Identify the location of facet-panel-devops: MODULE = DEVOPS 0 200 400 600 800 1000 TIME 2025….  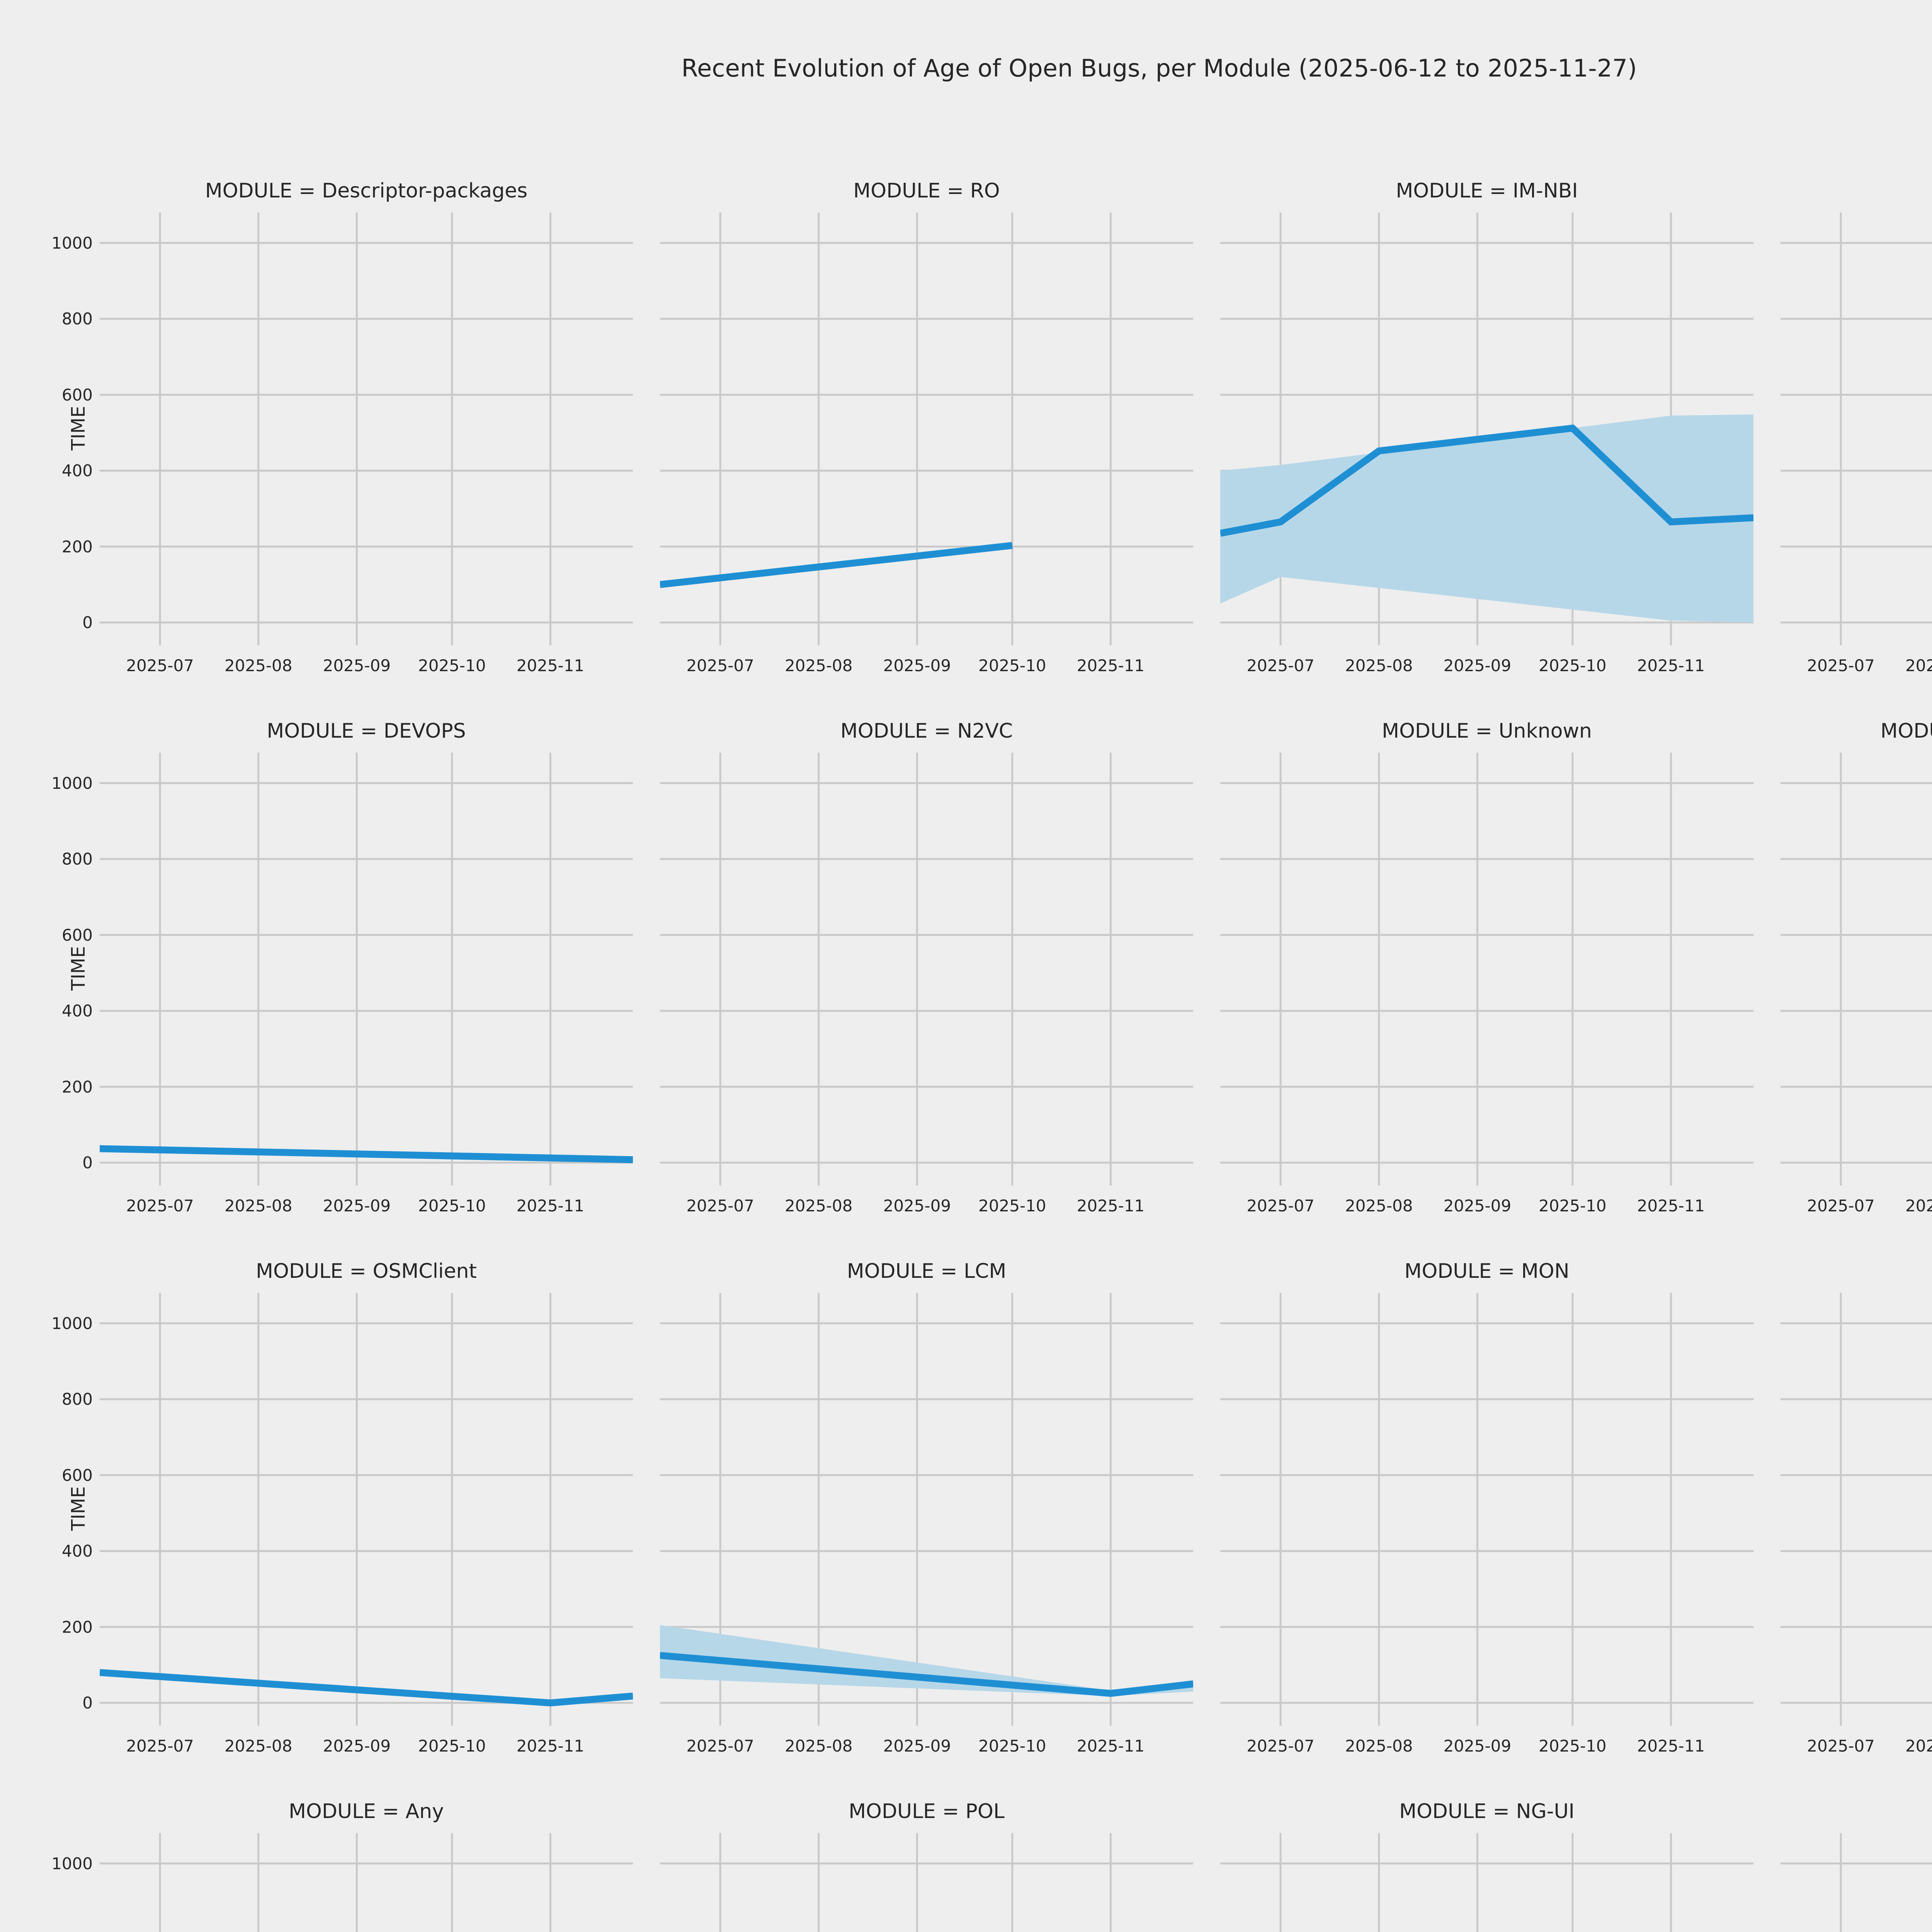
(342, 967).